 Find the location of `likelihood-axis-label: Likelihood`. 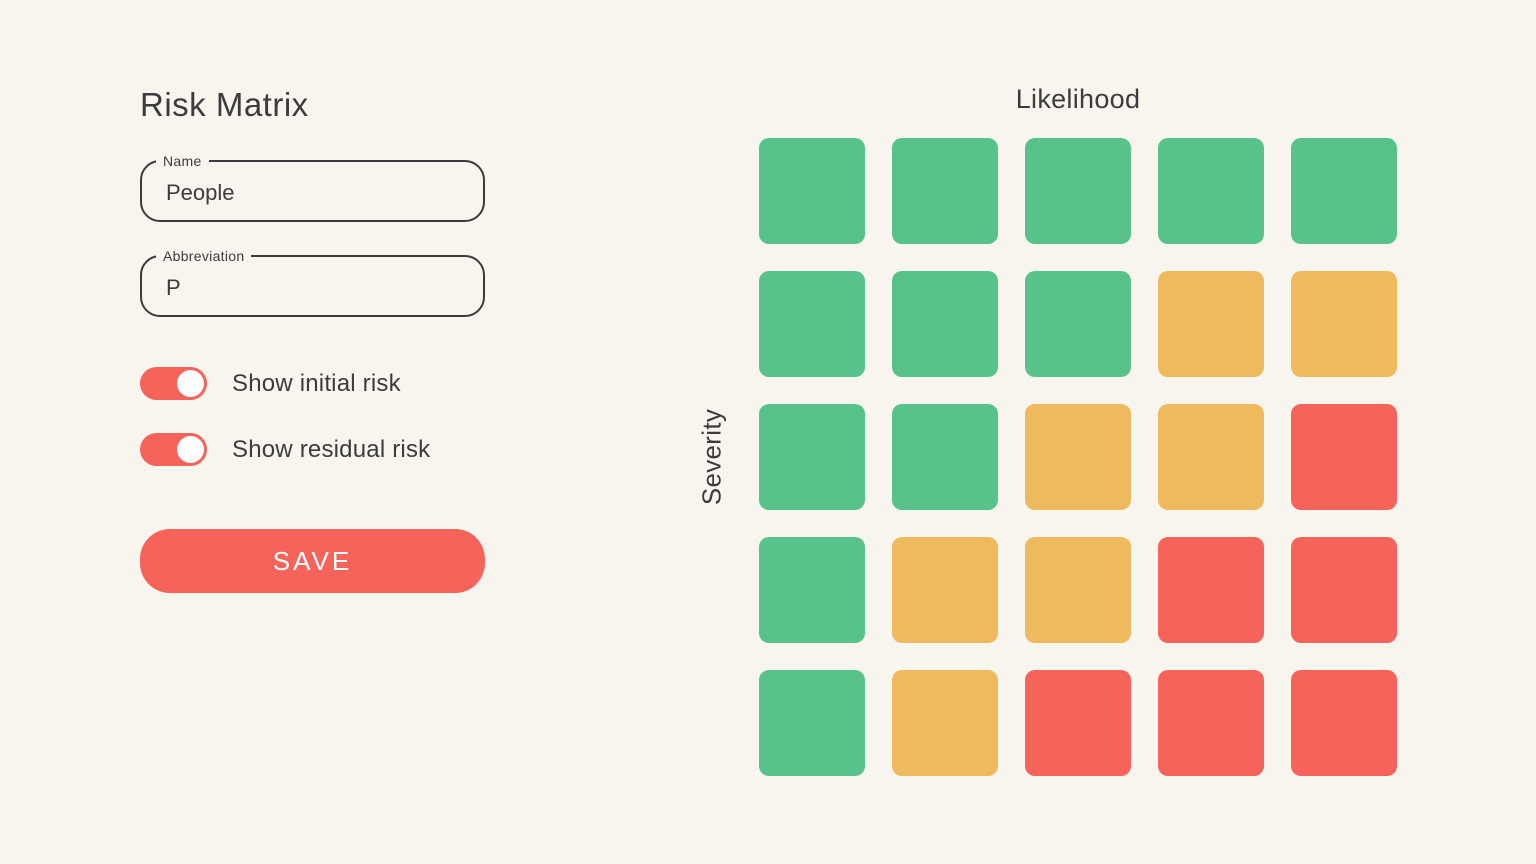

likelihood-axis-label: Likelihood is located at coordinates (1078, 99).